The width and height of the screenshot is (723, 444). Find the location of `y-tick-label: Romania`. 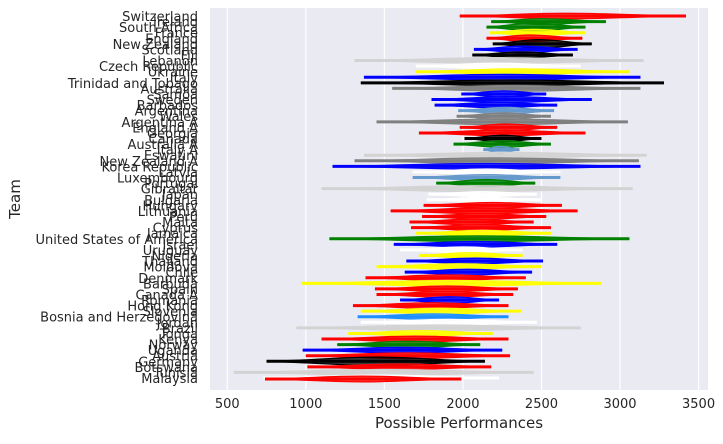

y-tick-label: Romania is located at coordinates (169, 301).